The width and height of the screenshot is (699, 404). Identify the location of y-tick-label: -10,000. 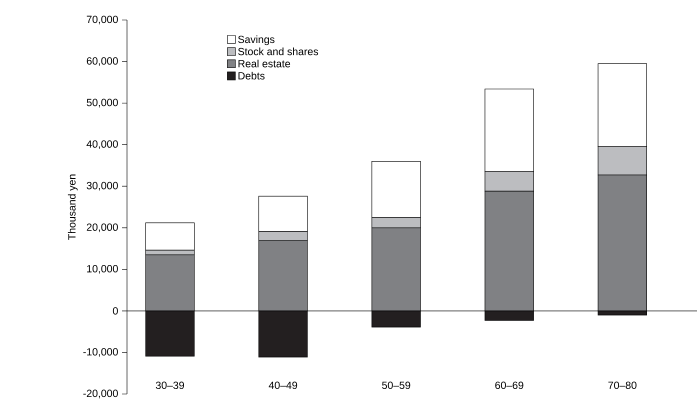
(100, 352).